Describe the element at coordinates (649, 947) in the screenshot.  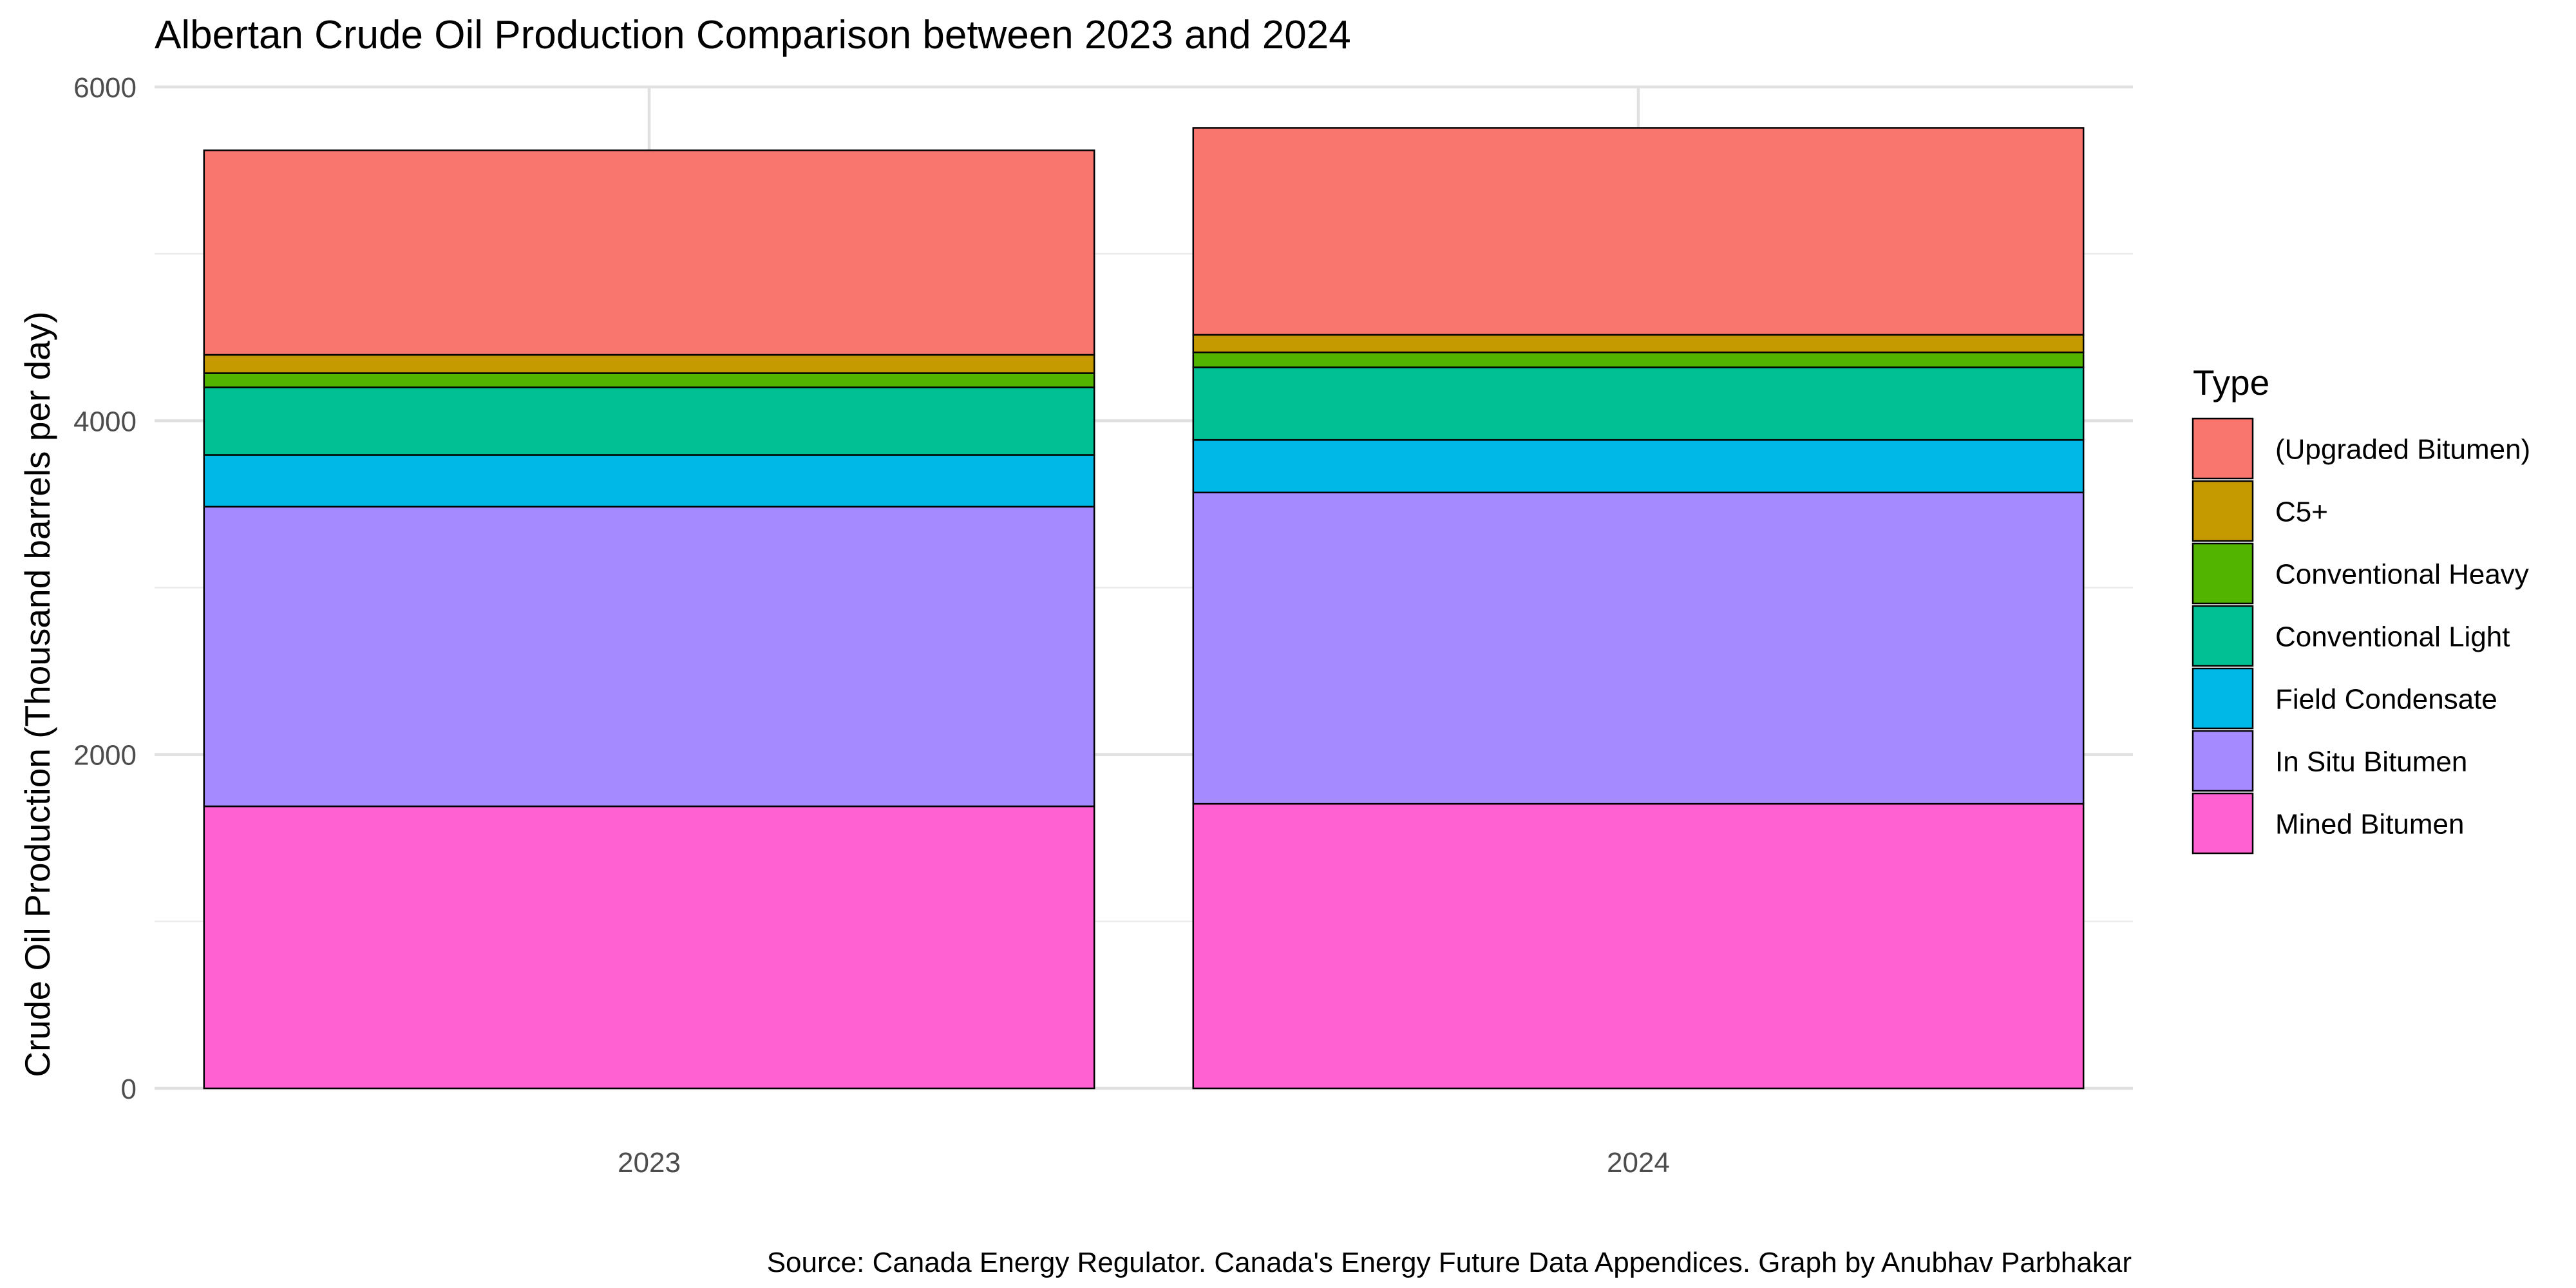
I see `bar-mined-bitumen-2023` at that location.